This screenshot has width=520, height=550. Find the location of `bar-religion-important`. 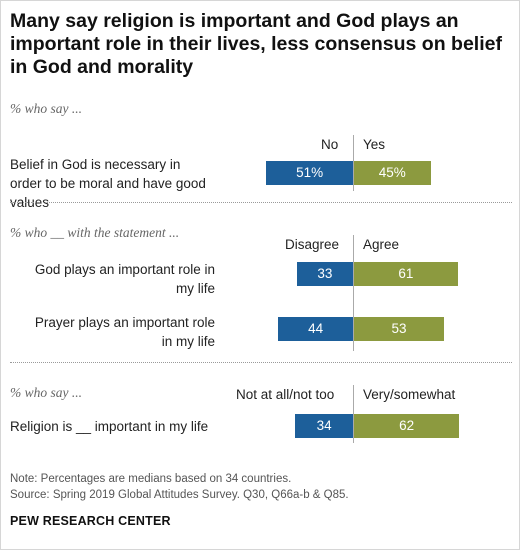

bar-religion-important is located at coordinates (407, 426).